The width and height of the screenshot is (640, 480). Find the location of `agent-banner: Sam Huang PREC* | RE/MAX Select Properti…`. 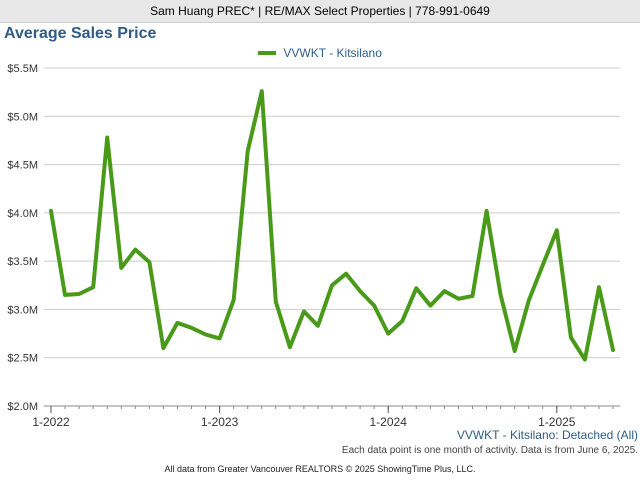

agent-banner: Sam Huang PREC* | RE/MAX Select Properti… is located at coordinates (320, 11).